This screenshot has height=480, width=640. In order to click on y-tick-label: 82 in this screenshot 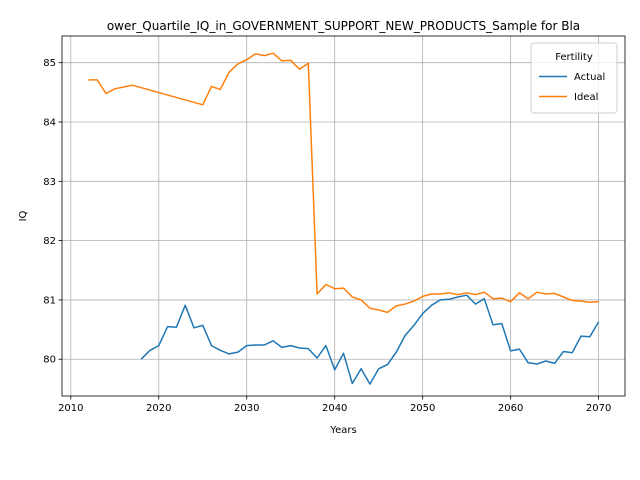, I will do `click(49, 241)`.